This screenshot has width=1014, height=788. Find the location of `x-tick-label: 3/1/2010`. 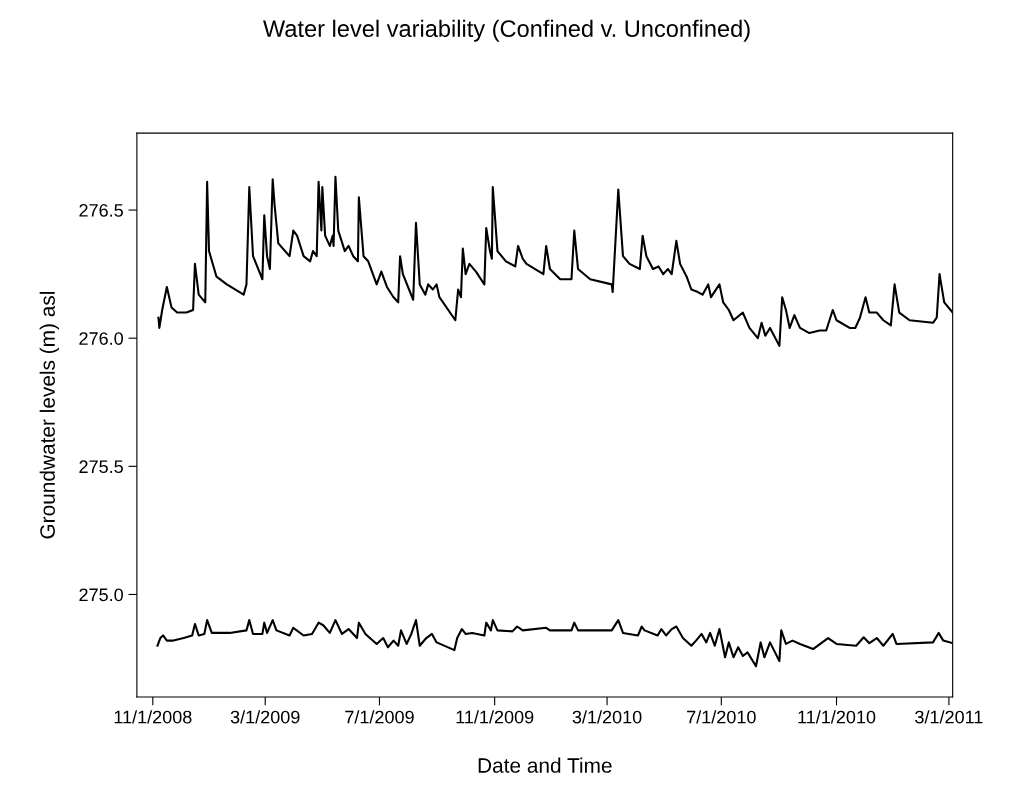

x-tick-label: 3/1/2010 is located at coordinates (607, 717).